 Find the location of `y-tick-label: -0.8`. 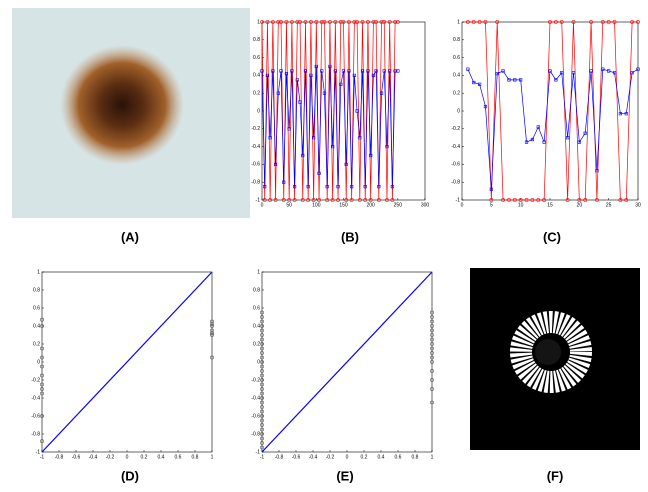

y-tick-label: -0.8 is located at coordinates (255, 434).